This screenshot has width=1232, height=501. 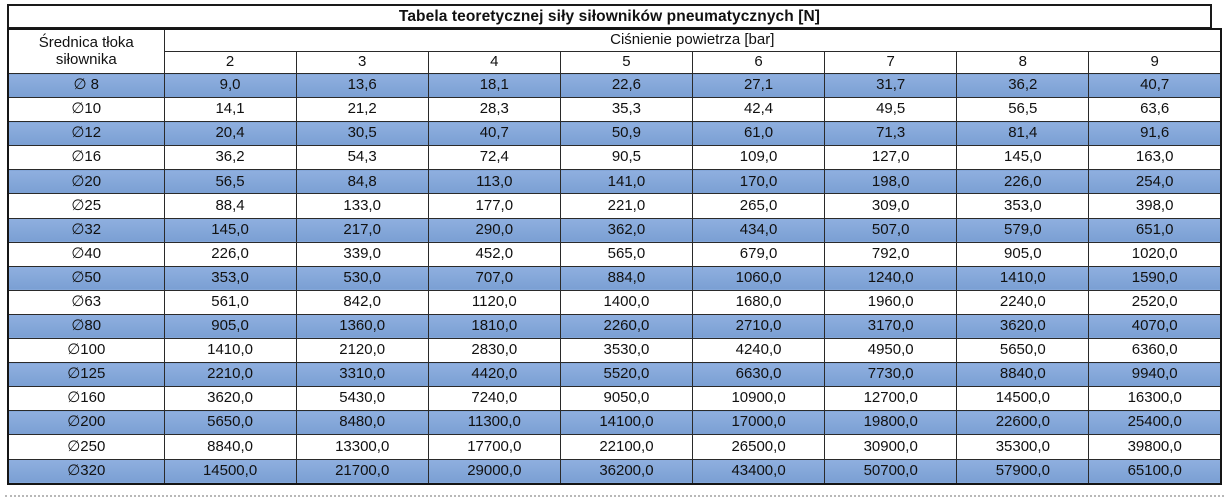 I want to click on force-cell: 145,0, so click(x=1023, y=158).